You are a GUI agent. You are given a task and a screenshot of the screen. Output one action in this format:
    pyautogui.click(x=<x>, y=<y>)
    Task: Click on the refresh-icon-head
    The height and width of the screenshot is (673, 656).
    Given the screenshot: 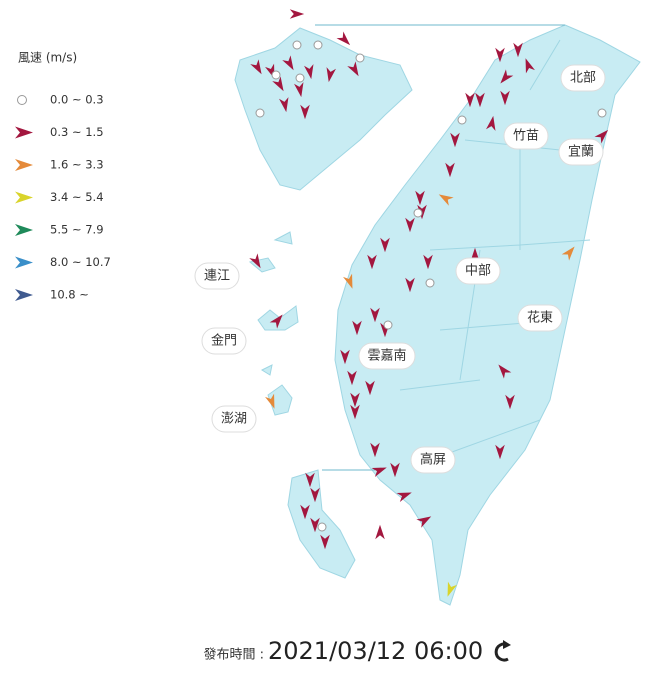 What is the action you would take?
    pyautogui.click(x=507, y=644)
    